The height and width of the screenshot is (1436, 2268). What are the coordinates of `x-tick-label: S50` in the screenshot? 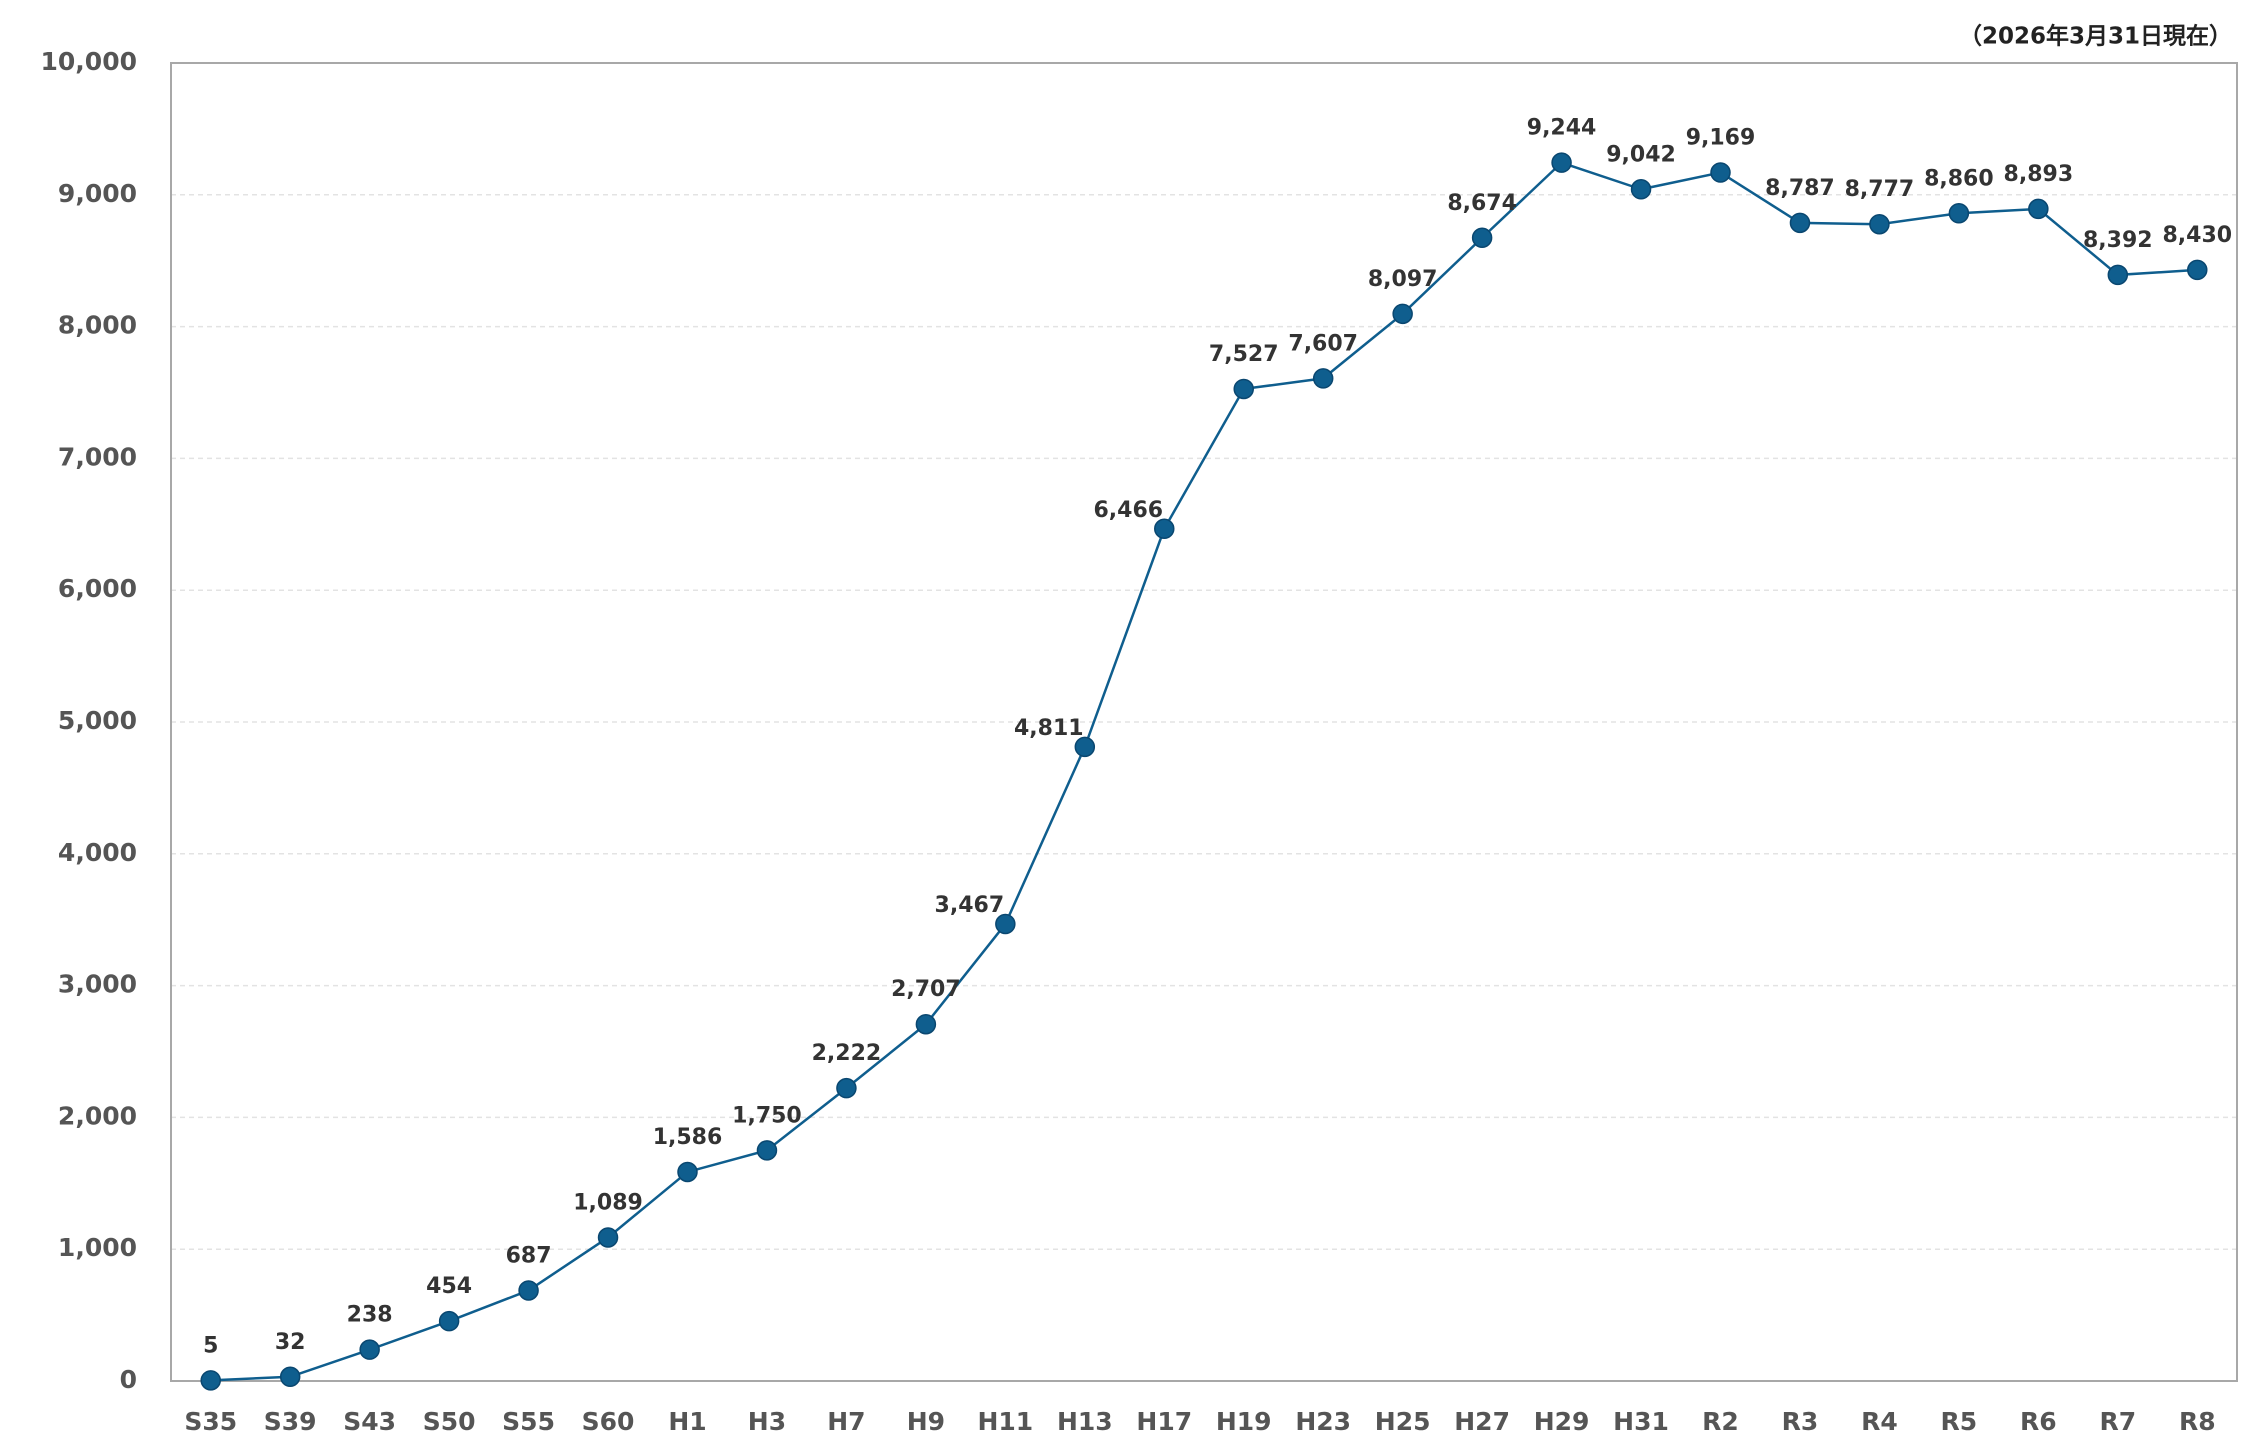 It's located at (449, 1421).